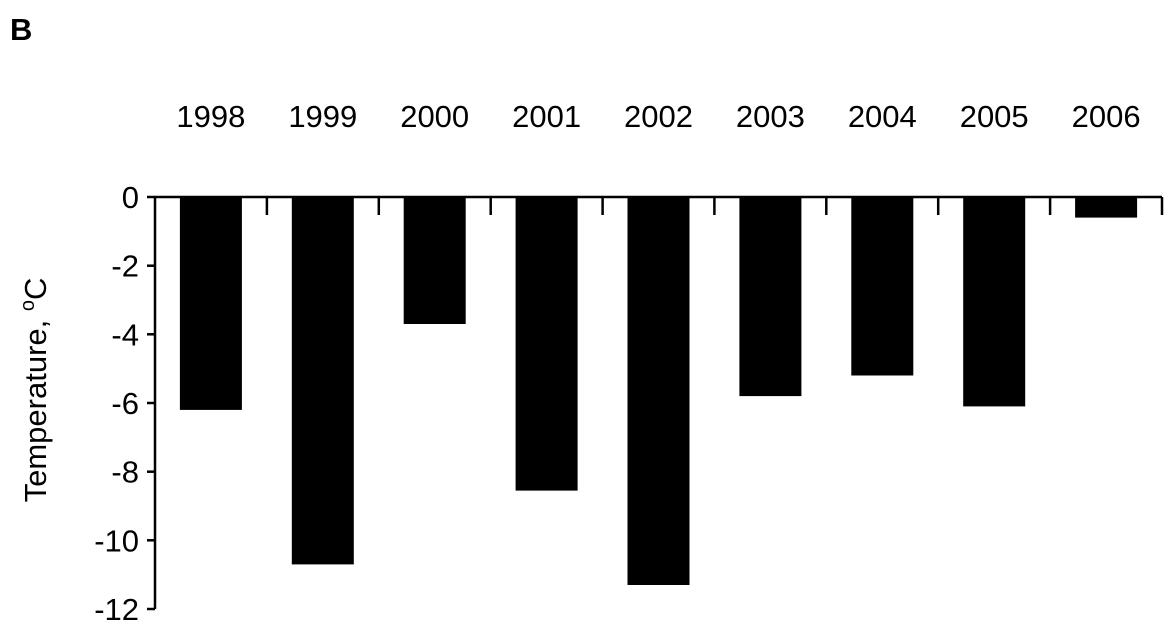 Image resolution: width=1169 pixels, height=630 pixels. Describe the element at coordinates (994, 302) in the screenshot. I see `bar-2005` at that location.